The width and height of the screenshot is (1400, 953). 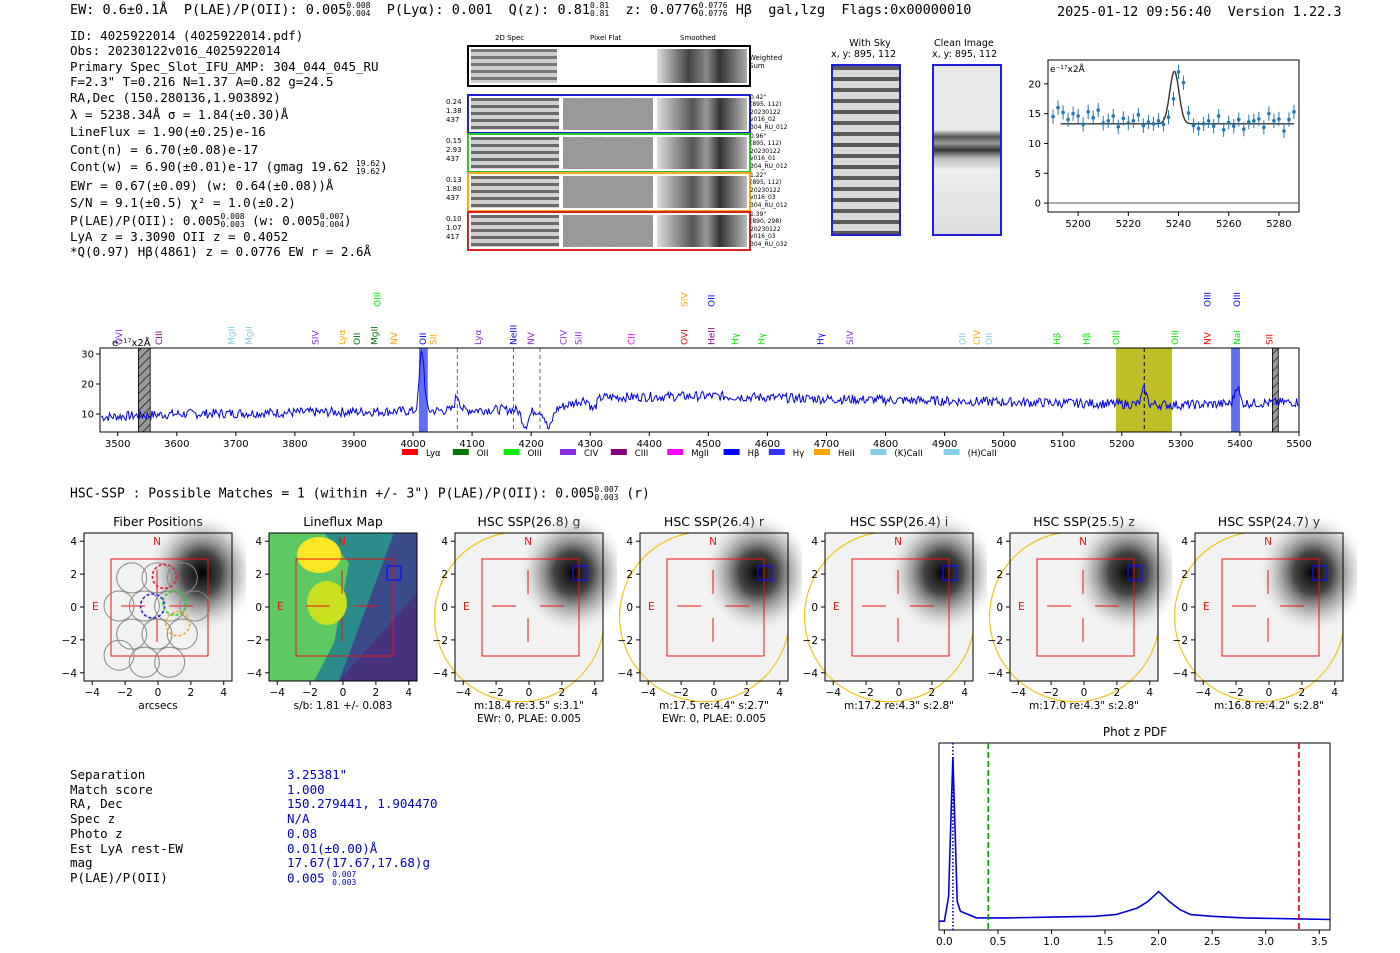 What do you see at coordinates (454, 102) in the screenshot?
I see `cutout-stat: 0.24` at bounding box center [454, 102].